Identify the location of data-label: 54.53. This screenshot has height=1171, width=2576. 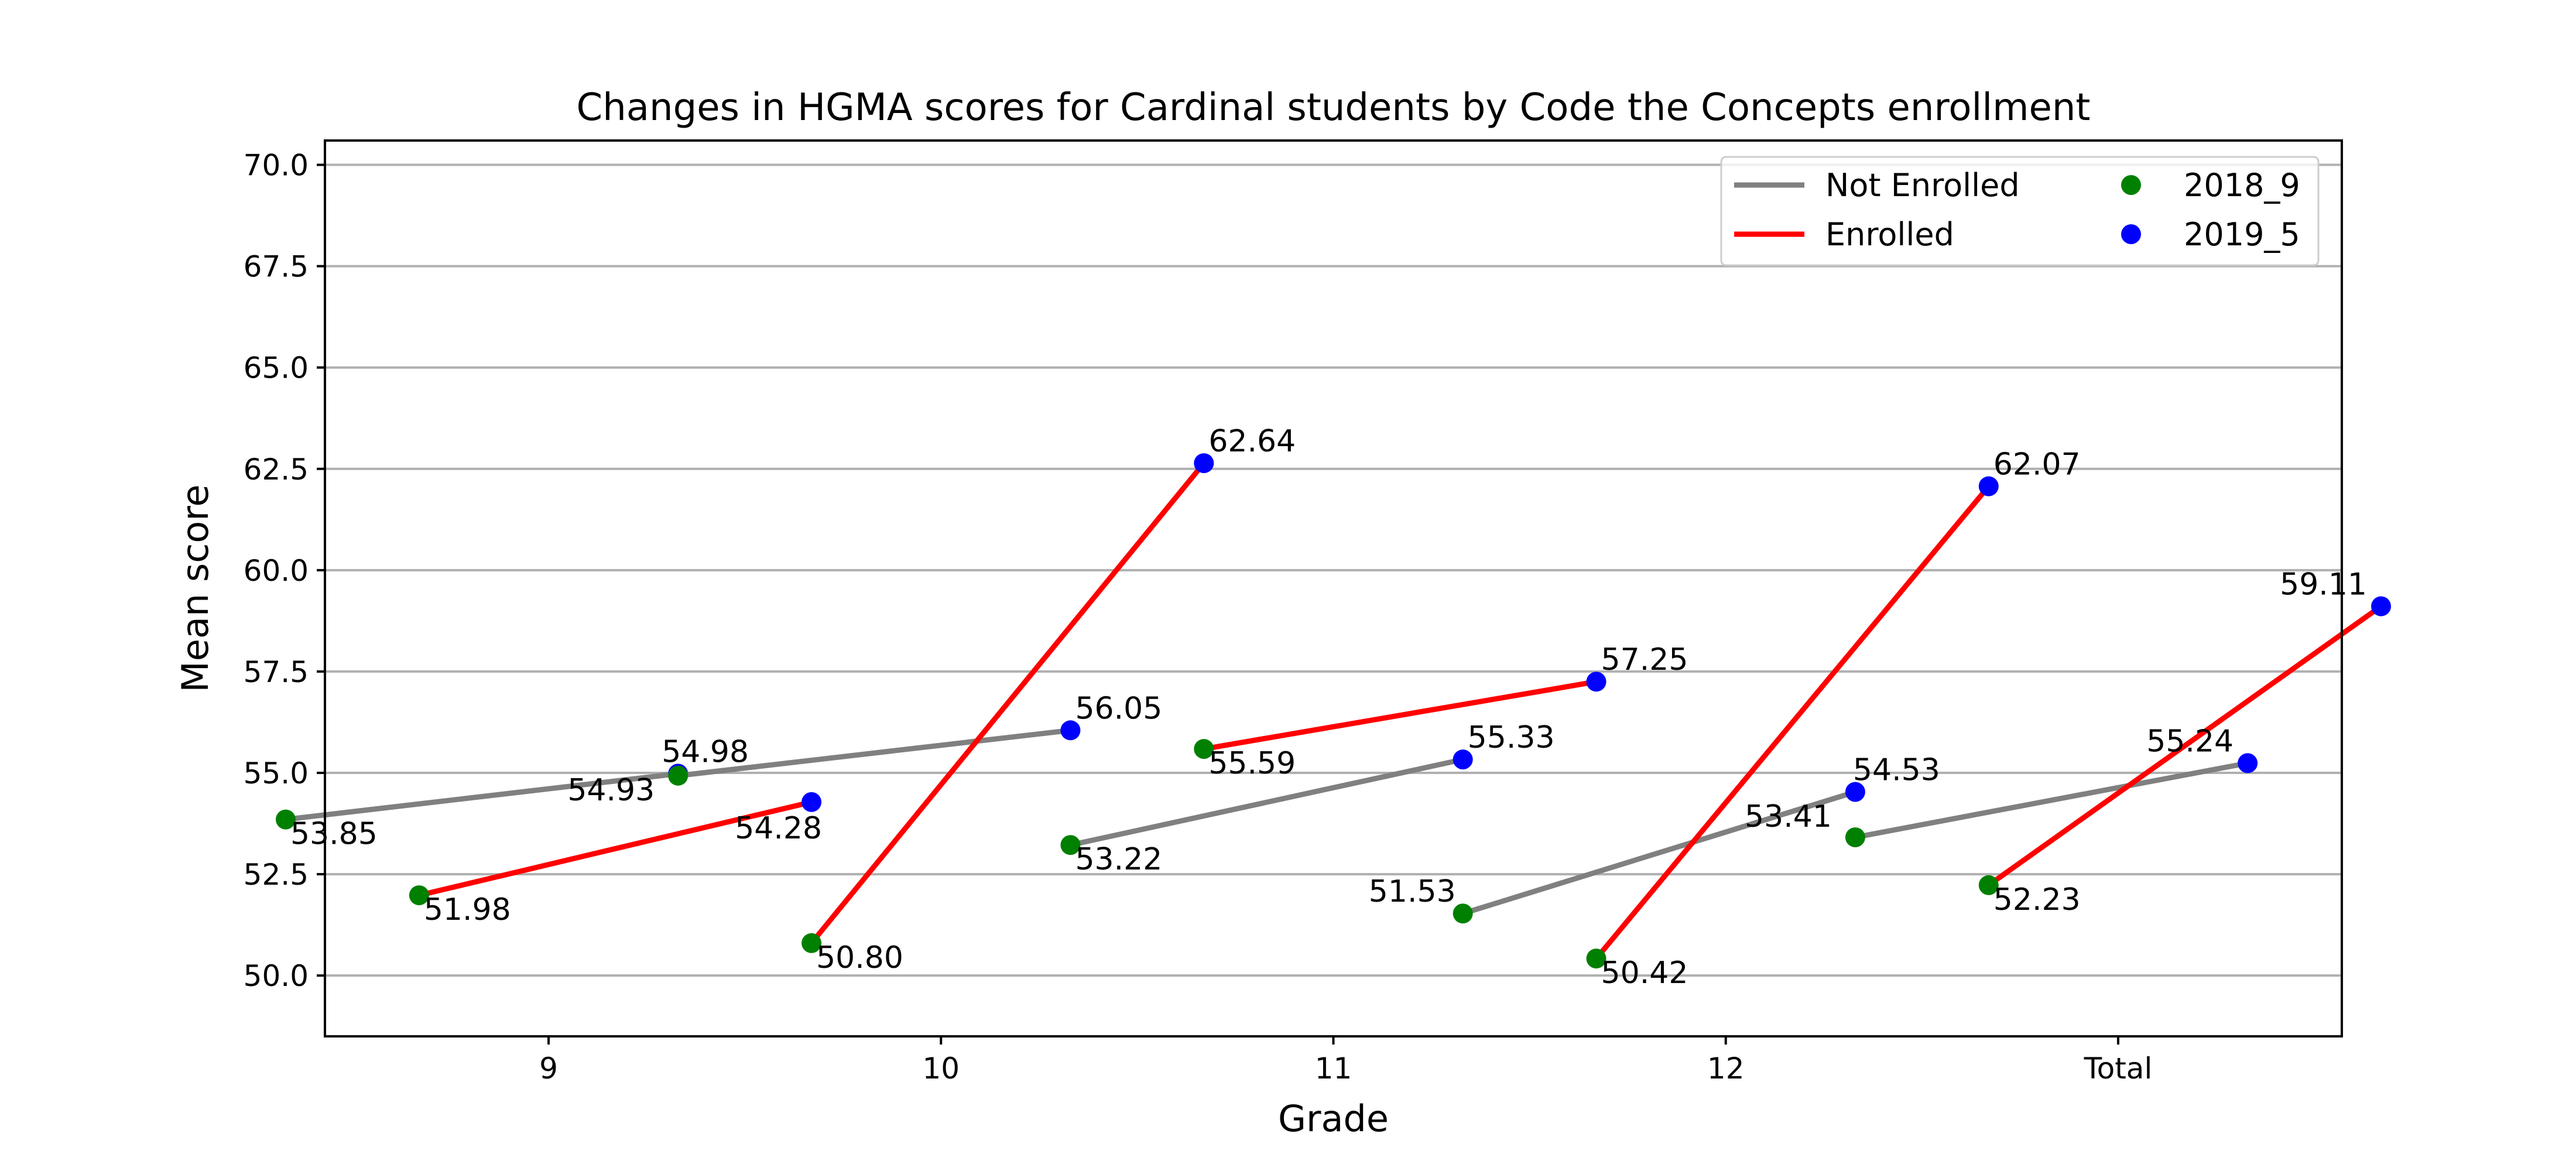
(1896, 770).